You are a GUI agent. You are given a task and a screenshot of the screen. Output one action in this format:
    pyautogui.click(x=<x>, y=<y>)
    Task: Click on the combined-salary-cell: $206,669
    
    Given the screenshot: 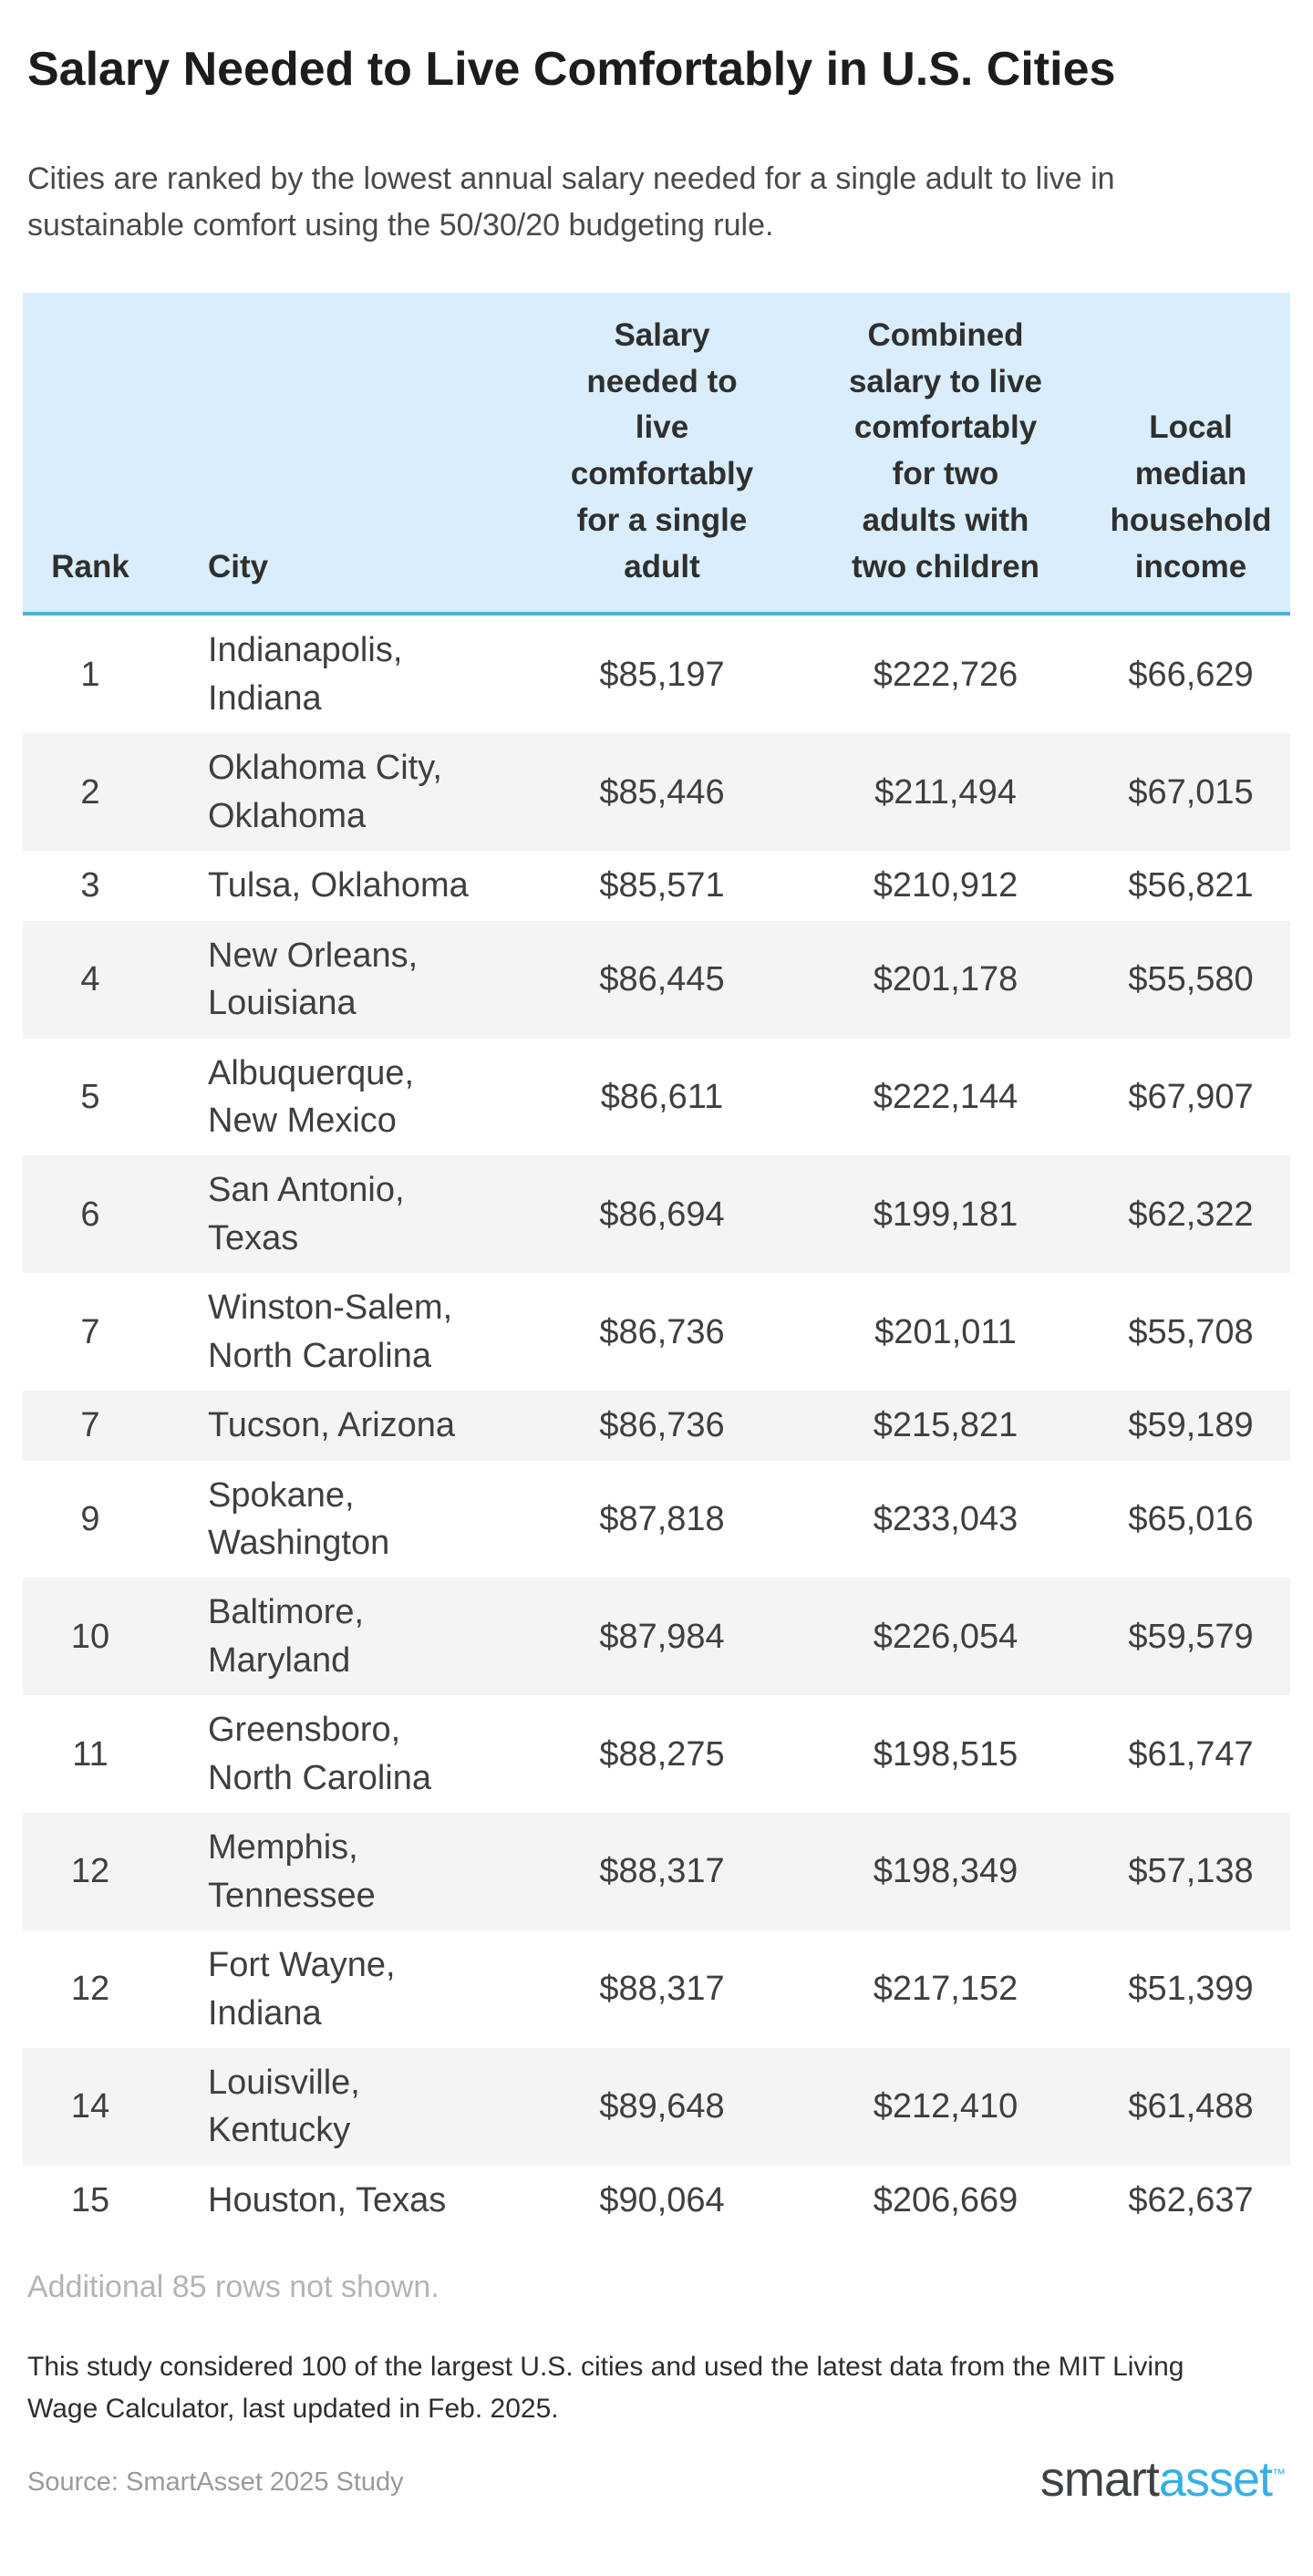 What is the action you would take?
    pyautogui.click(x=945, y=2199)
    